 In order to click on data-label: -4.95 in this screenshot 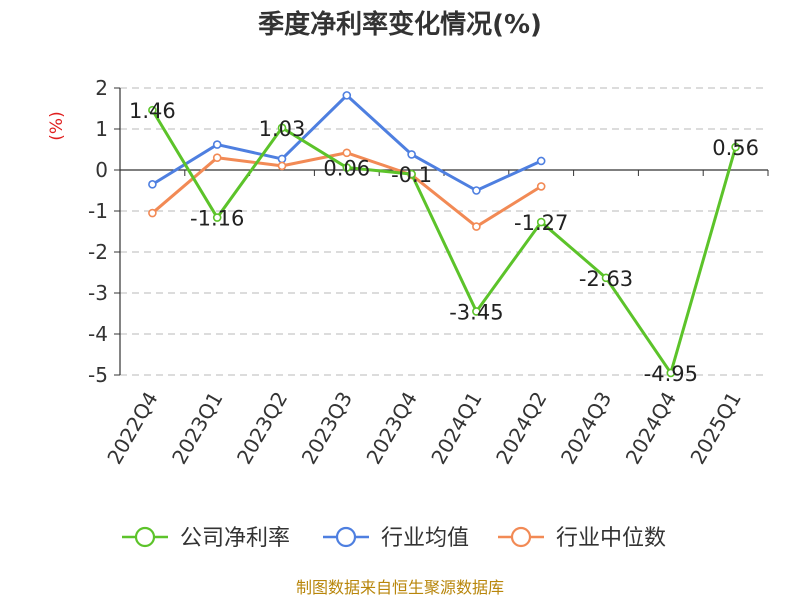, I will do `click(671, 374)`.